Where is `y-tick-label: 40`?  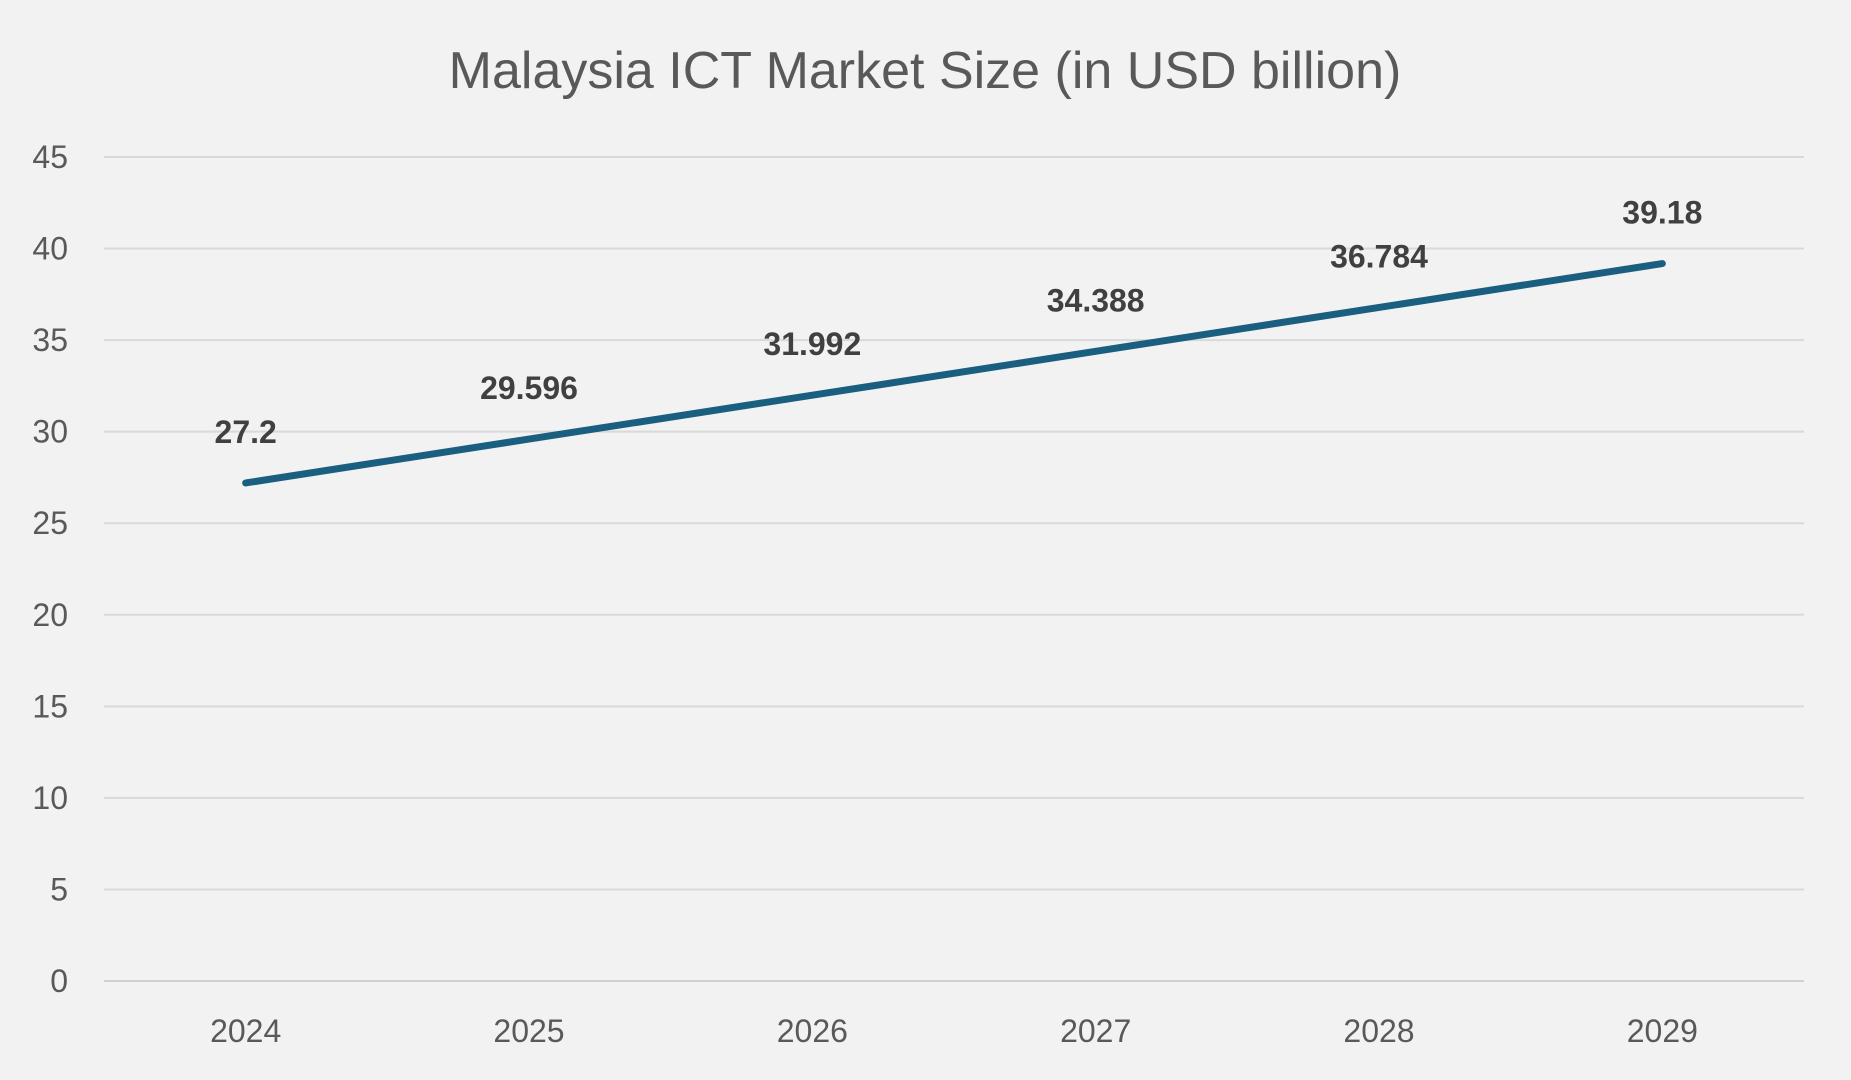 y-tick-label: 40 is located at coordinates (50, 249).